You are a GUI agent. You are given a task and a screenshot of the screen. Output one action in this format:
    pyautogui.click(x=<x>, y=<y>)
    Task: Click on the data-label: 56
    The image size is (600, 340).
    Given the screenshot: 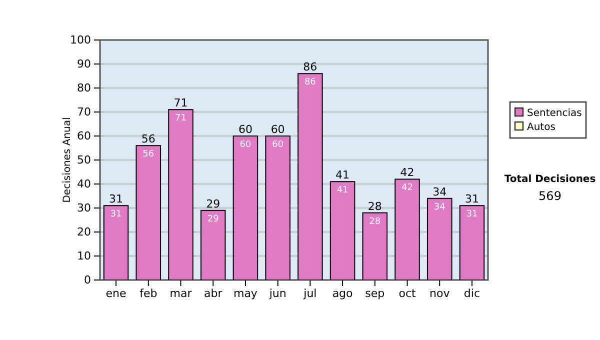 What is the action you would take?
    pyautogui.click(x=148, y=155)
    